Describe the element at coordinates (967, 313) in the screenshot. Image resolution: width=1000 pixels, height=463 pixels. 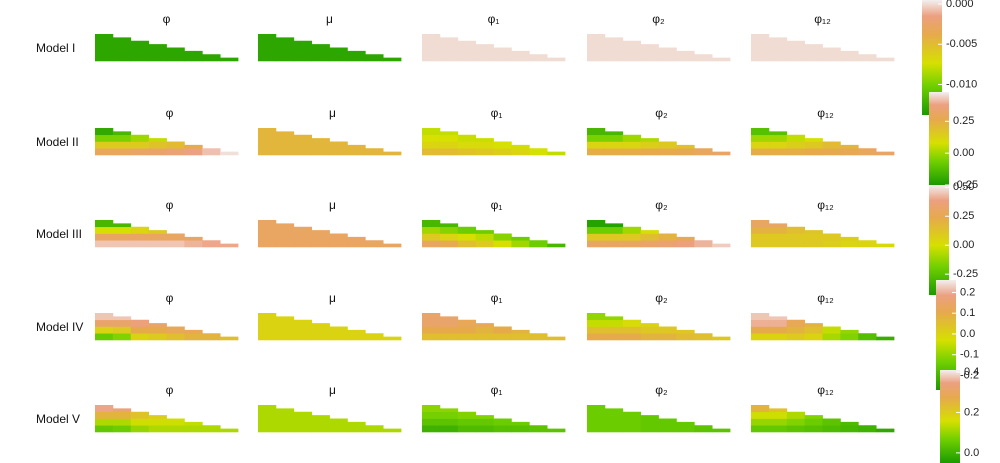
I see `colorbar-label: 0.1` at that location.